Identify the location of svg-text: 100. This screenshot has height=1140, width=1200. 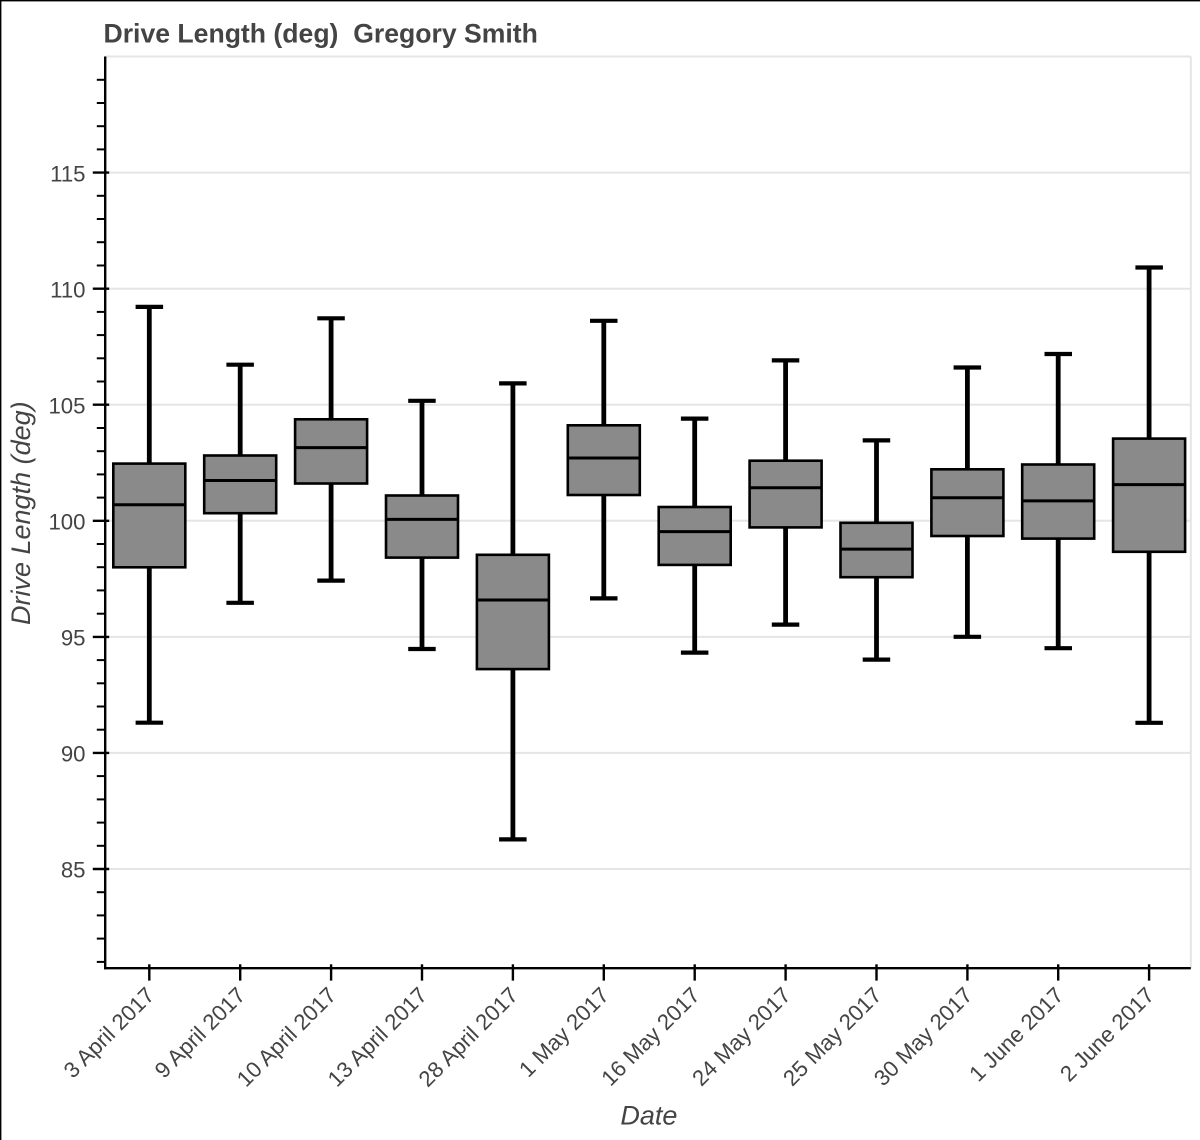
(66, 522).